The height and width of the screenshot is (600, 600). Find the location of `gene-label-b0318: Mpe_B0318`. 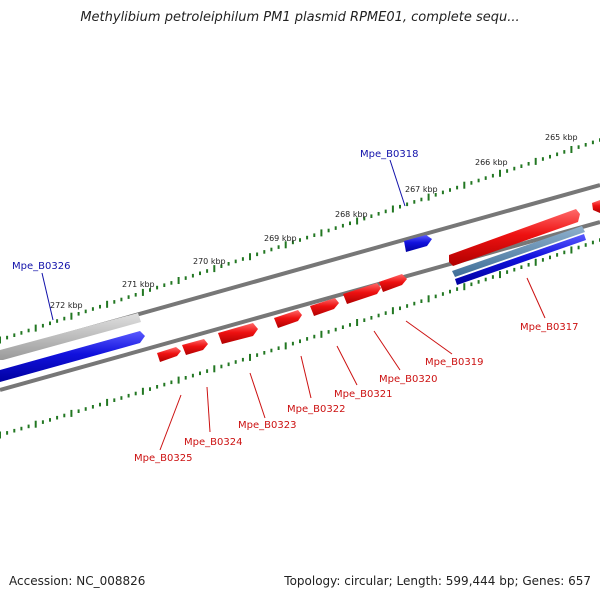

gene-label-b0318: Mpe_B0318 is located at coordinates (389, 154).